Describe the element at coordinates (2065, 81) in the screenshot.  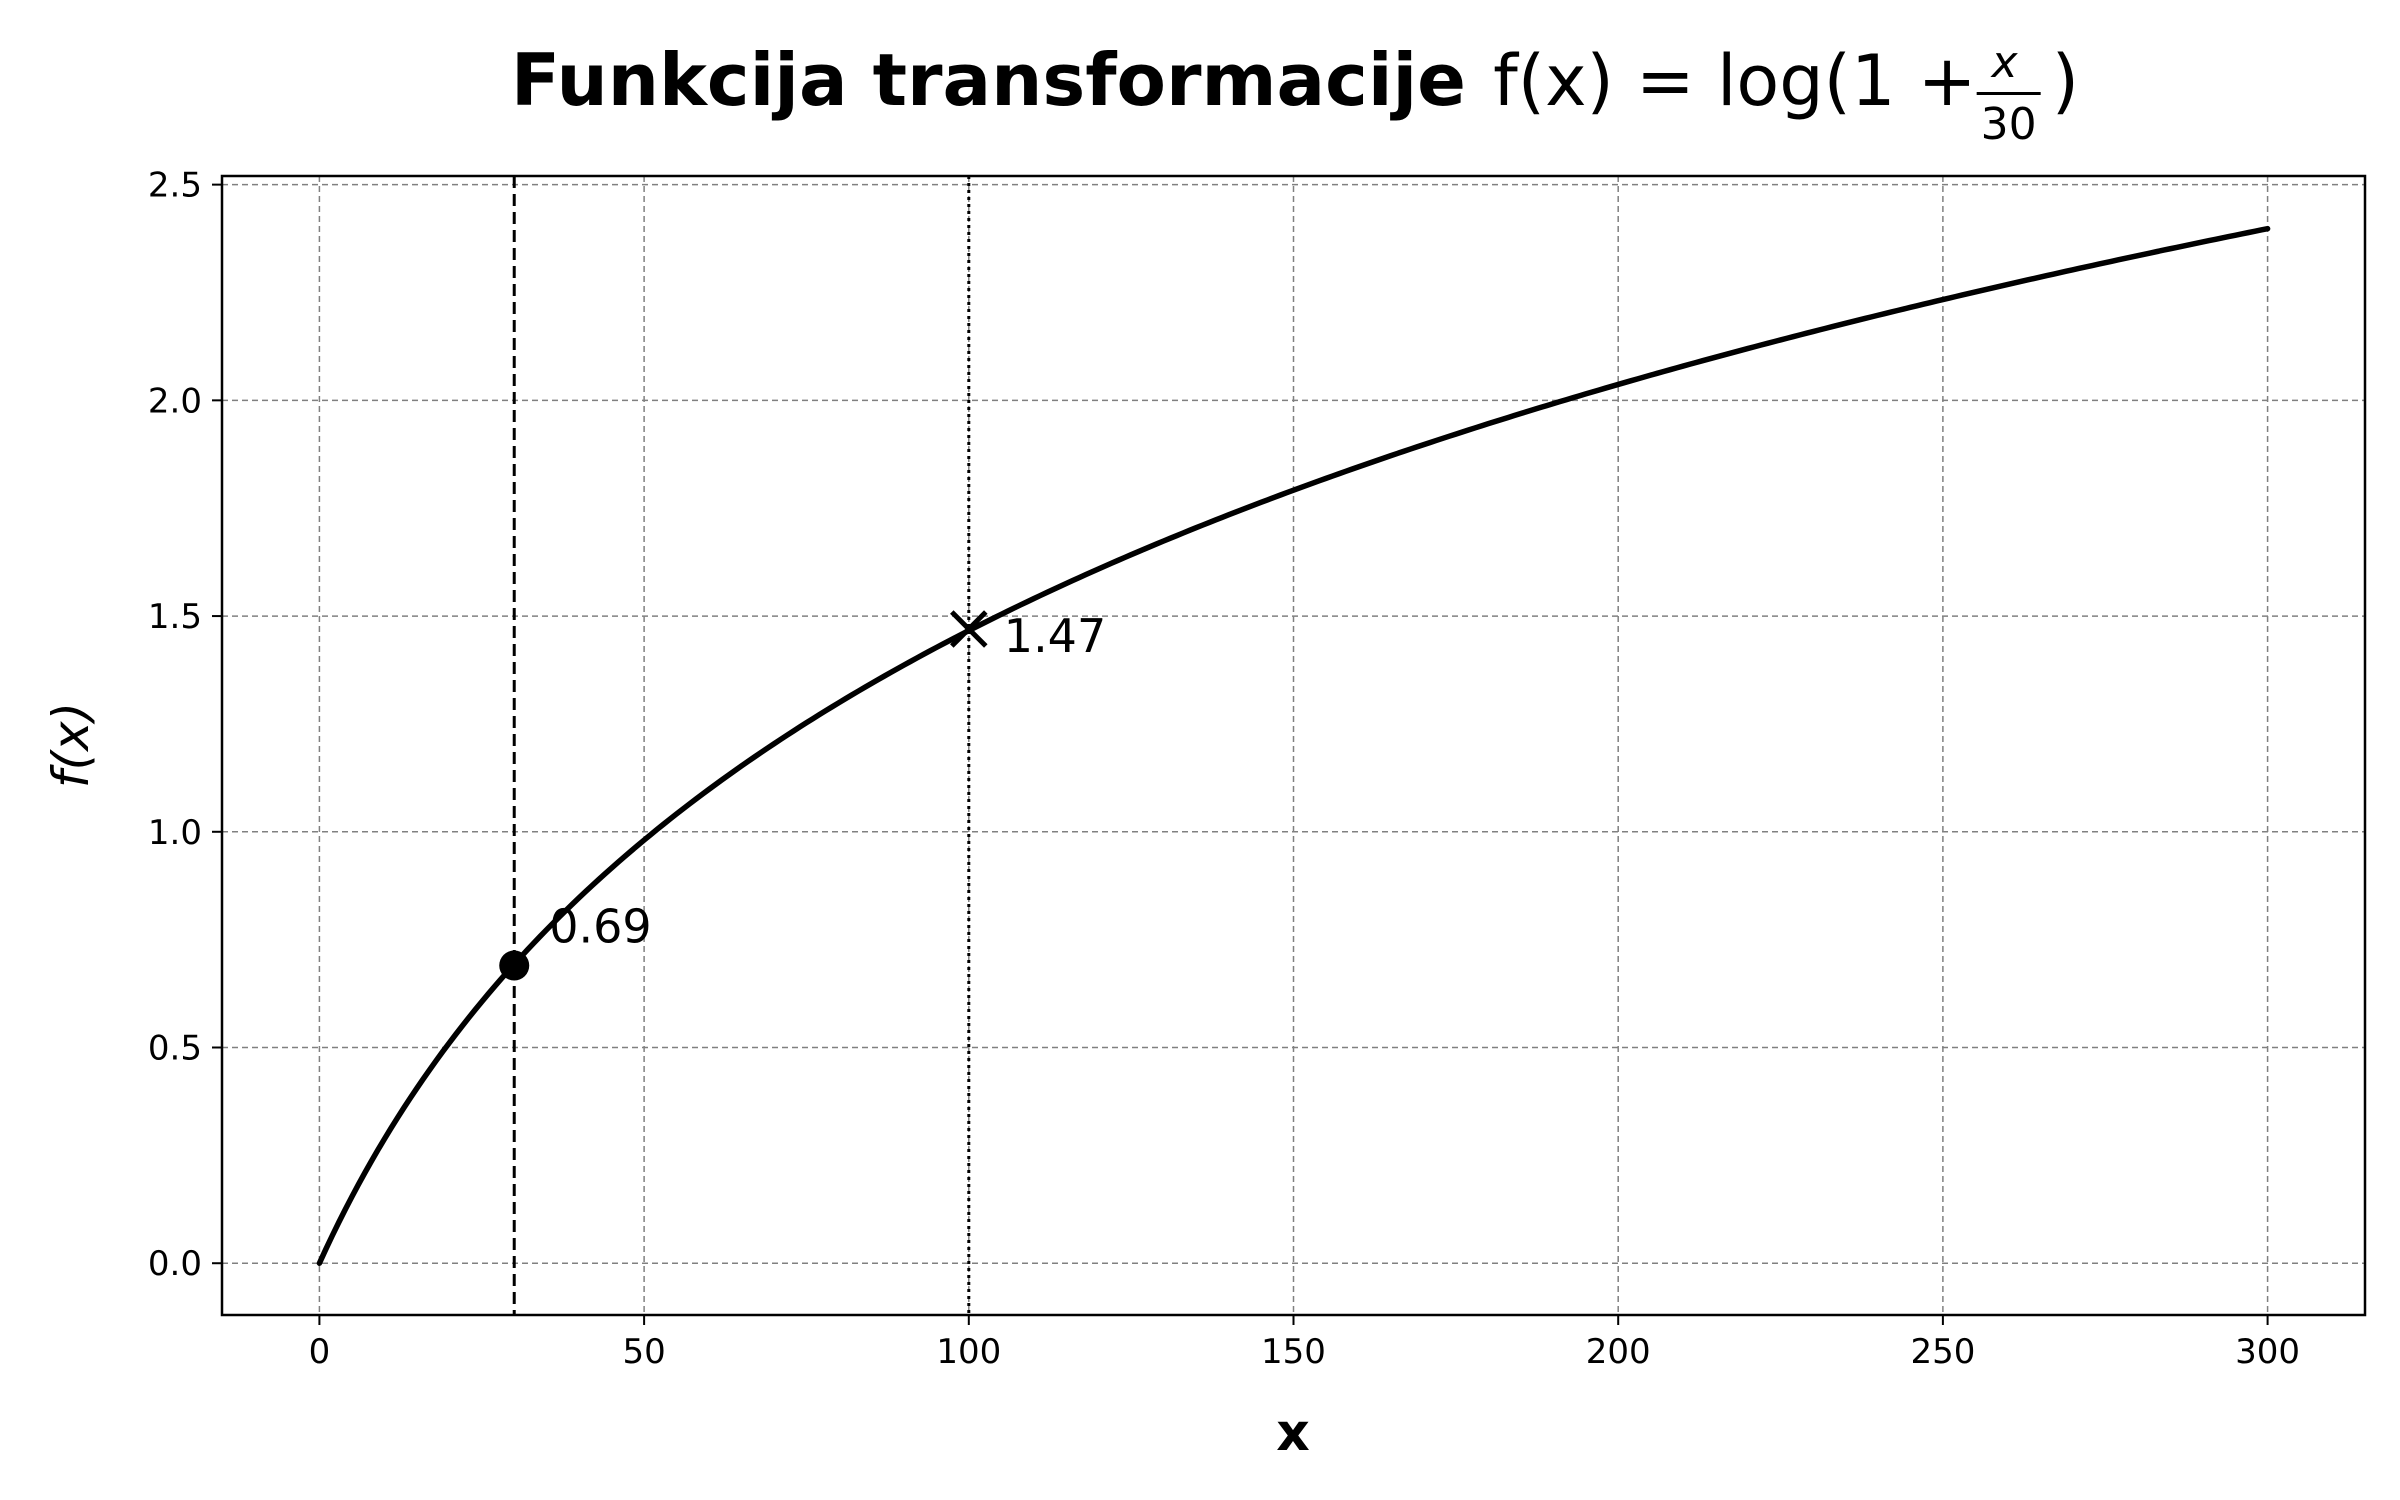
I see `chart-title-close: )` at that location.